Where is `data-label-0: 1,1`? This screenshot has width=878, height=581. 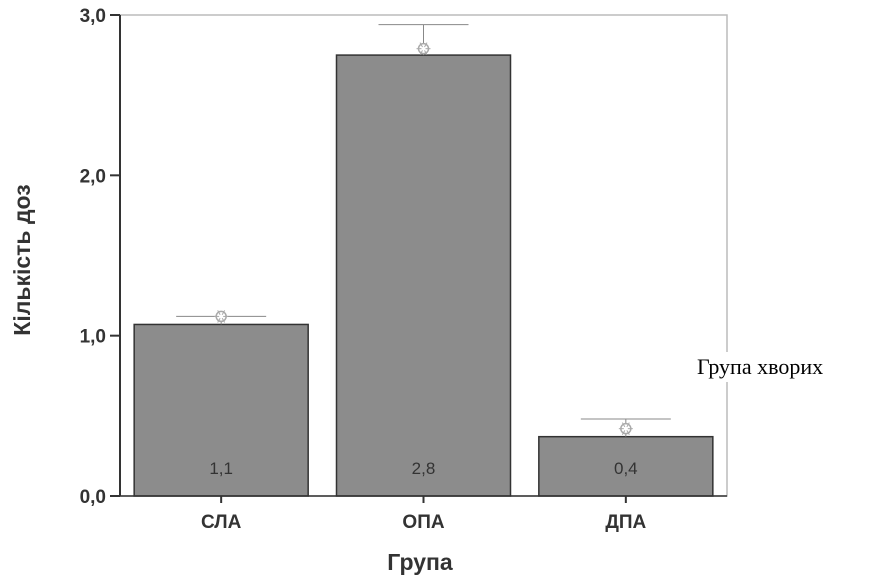 data-label-0: 1,1 is located at coordinates (221, 468).